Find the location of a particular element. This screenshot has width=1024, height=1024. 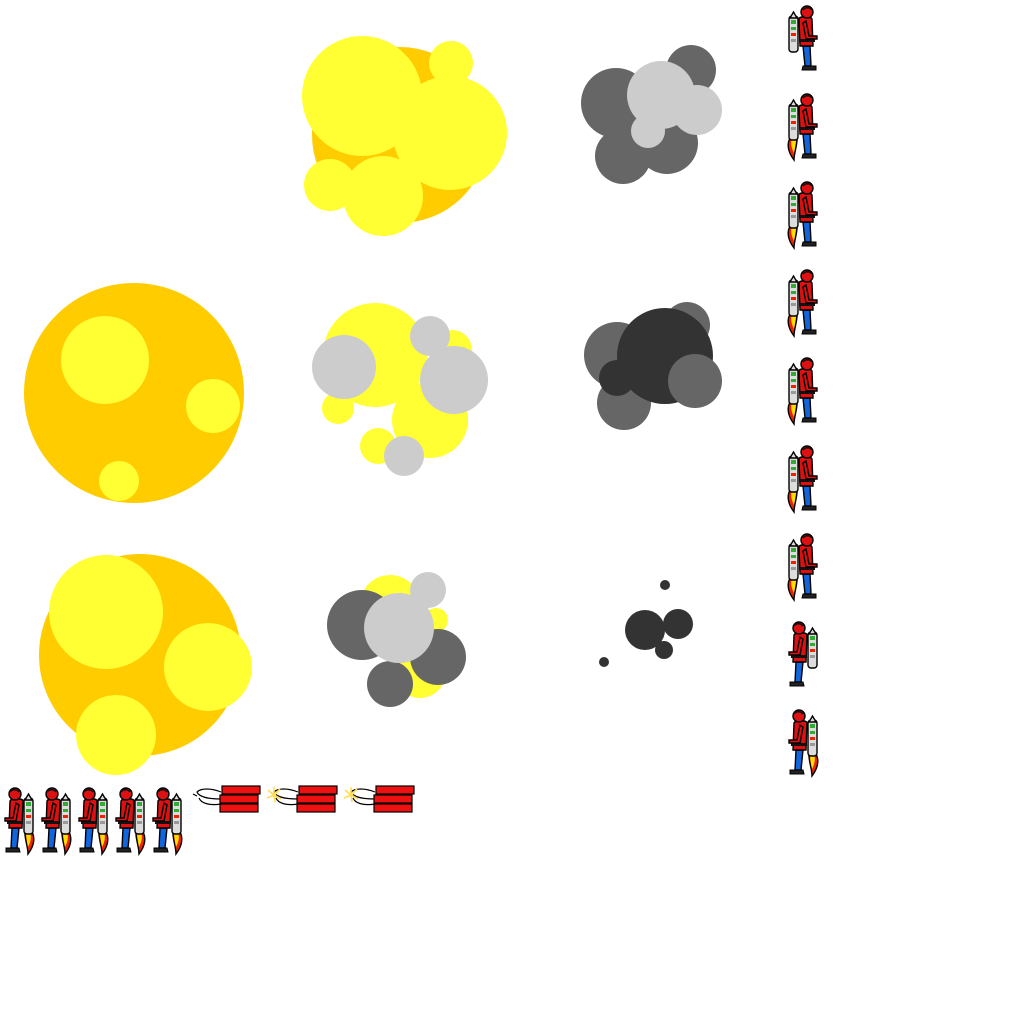

dynamite-dynamite-unlit is located at coordinates (226, 799).